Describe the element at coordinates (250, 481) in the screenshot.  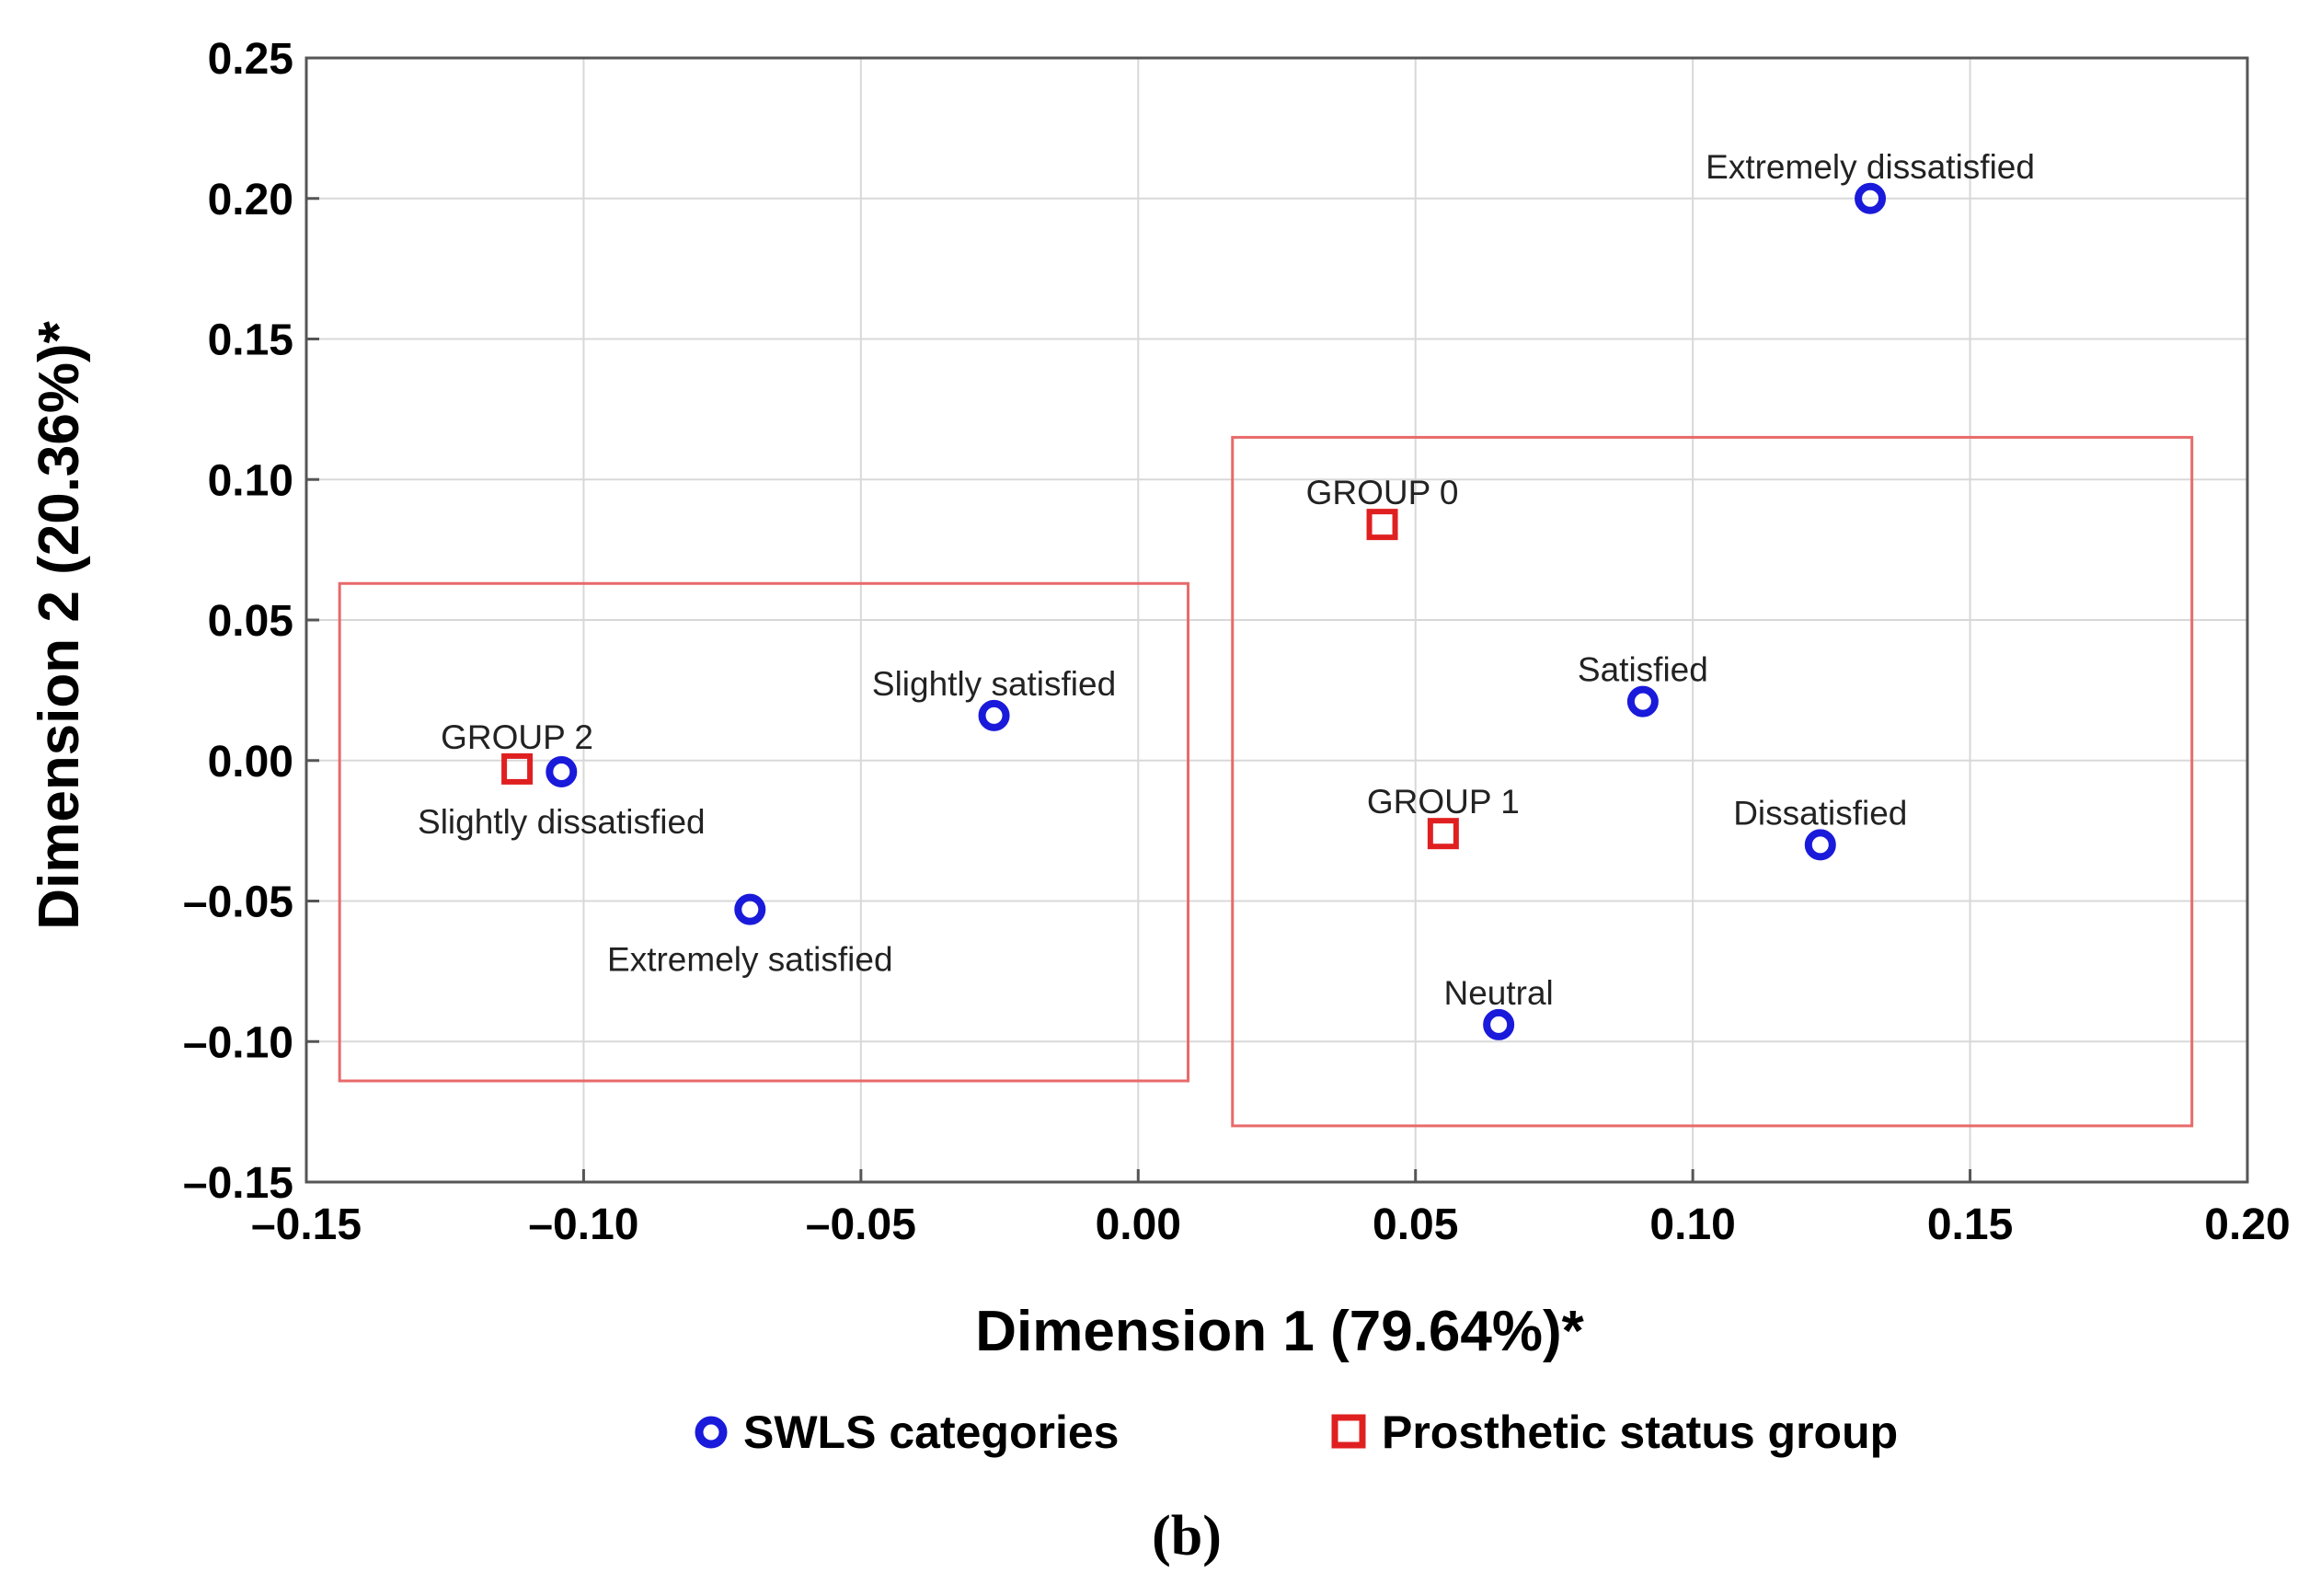
I see `y-tick-label: 0.10` at that location.